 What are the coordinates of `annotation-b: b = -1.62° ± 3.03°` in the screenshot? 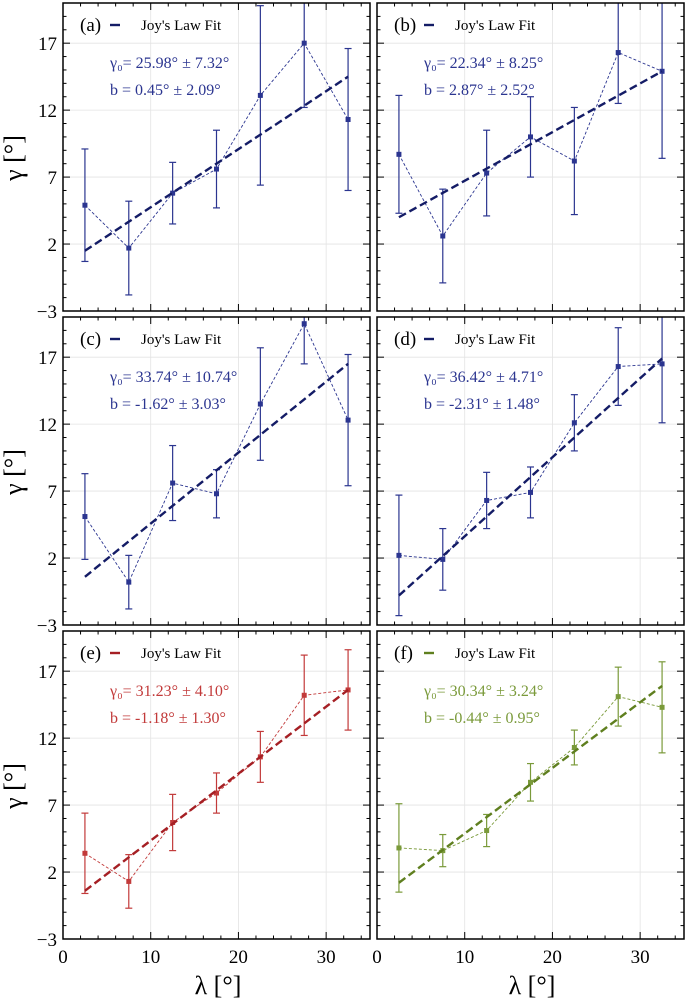 It's located at (168, 404).